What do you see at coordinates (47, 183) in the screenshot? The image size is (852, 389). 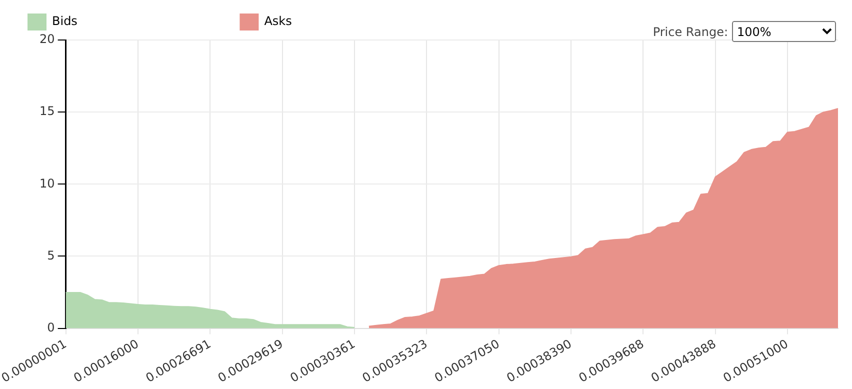 I see `y-tick-label: 10` at bounding box center [47, 183].